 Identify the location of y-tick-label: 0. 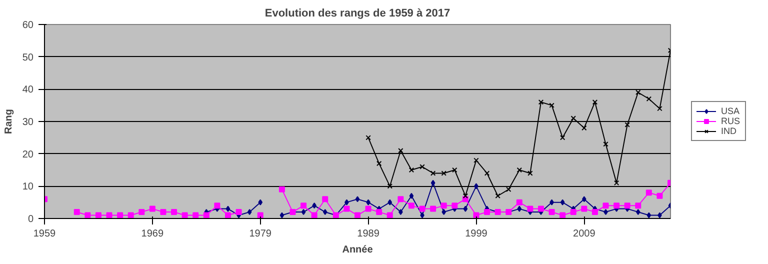
(31, 219).